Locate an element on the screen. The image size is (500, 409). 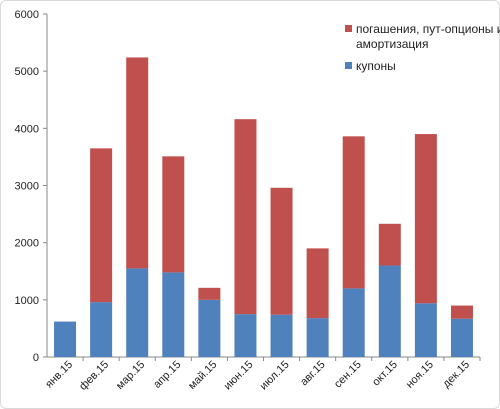
y-tick-label: 3000 is located at coordinates (27, 187).